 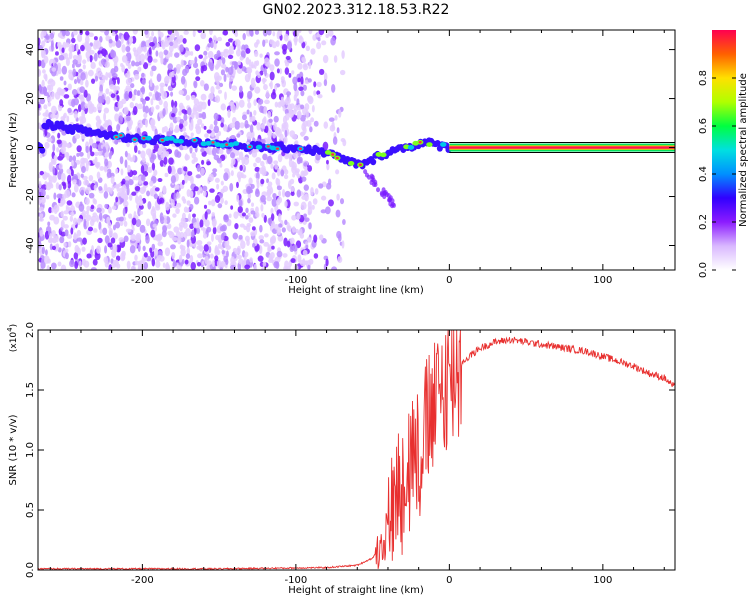 What do you see at coordinates (30, 570) in the screenshot?
I see `y-tick-label: 0.0` at bounding box center [30, 570].